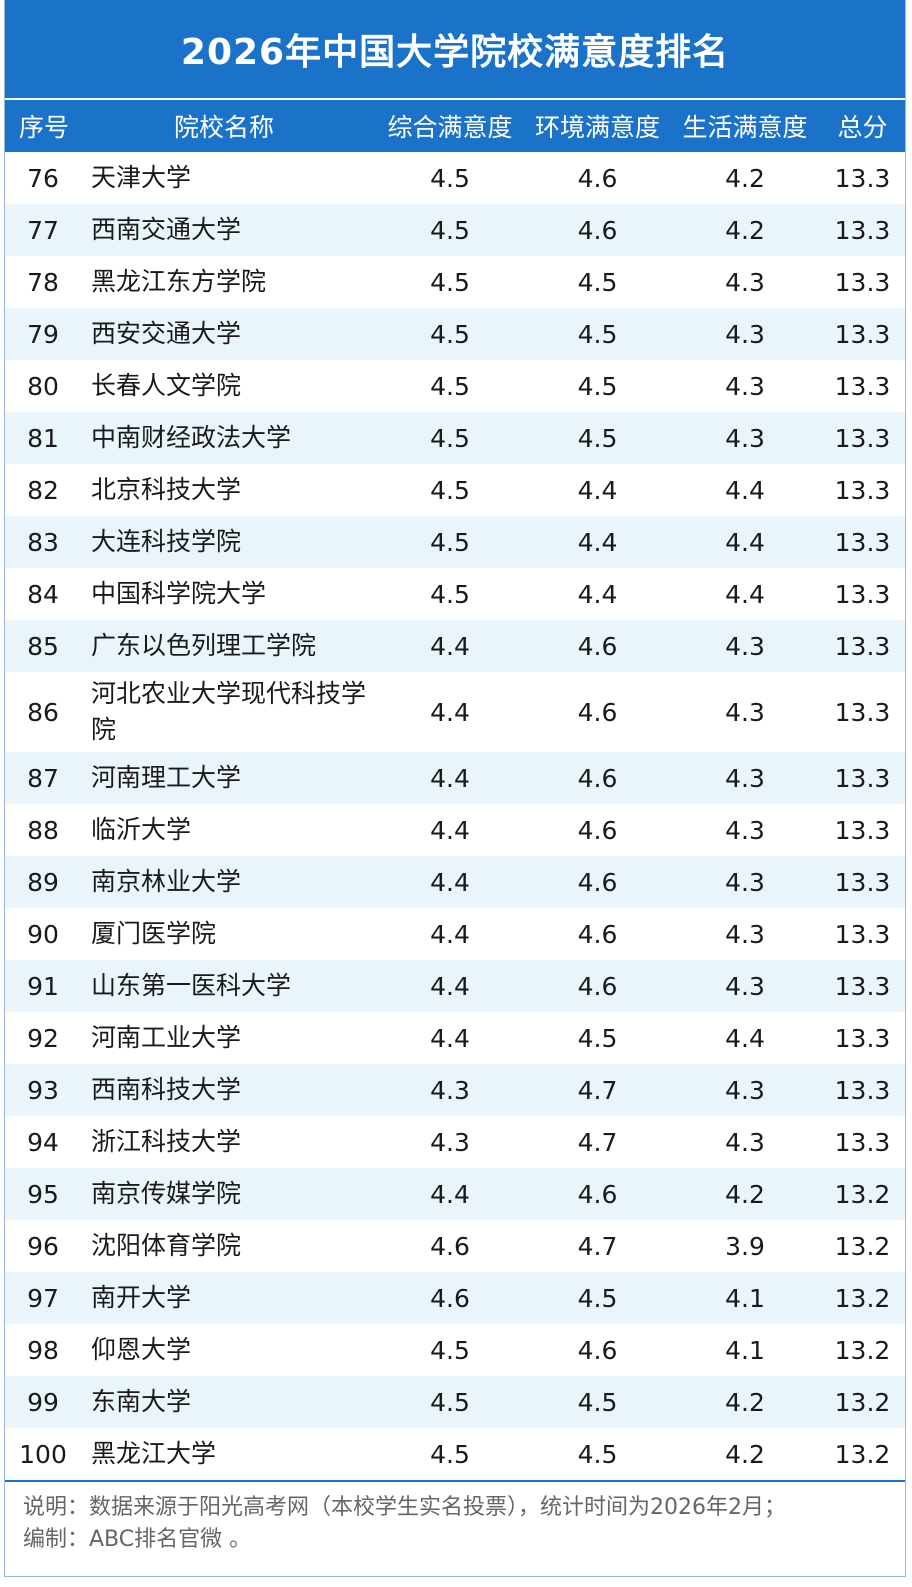 Image resolution: width=912 pixels, height=1587 pixels. Describe the element at coordinates (44, 334) in the screenshot. I see `cell-rank: 79` at that location.